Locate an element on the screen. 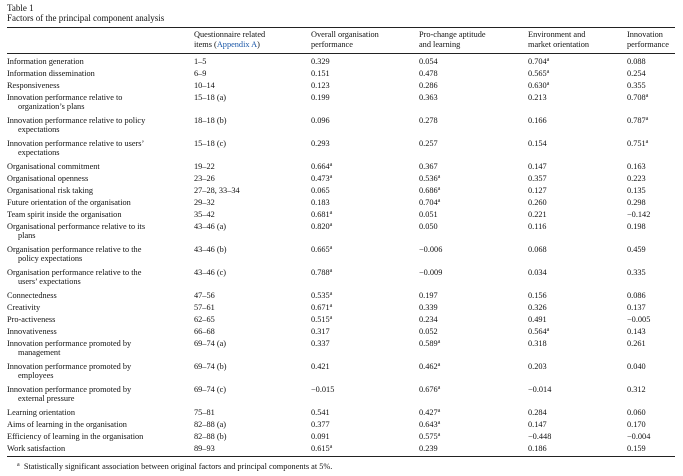 This screenshot has width=683, height=476. header-innovation: Innovation performance is located at coordinates (648, 39).